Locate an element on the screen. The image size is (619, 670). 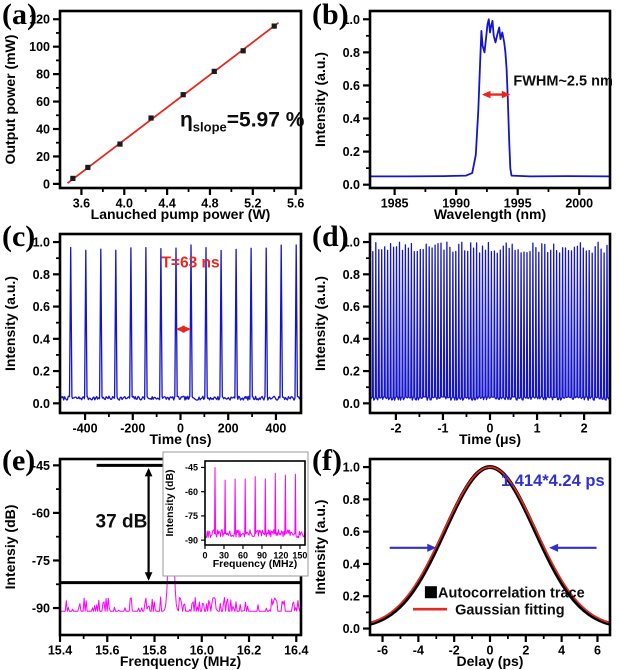
svg-text: 16.0 is located at coordinates (202, 650).